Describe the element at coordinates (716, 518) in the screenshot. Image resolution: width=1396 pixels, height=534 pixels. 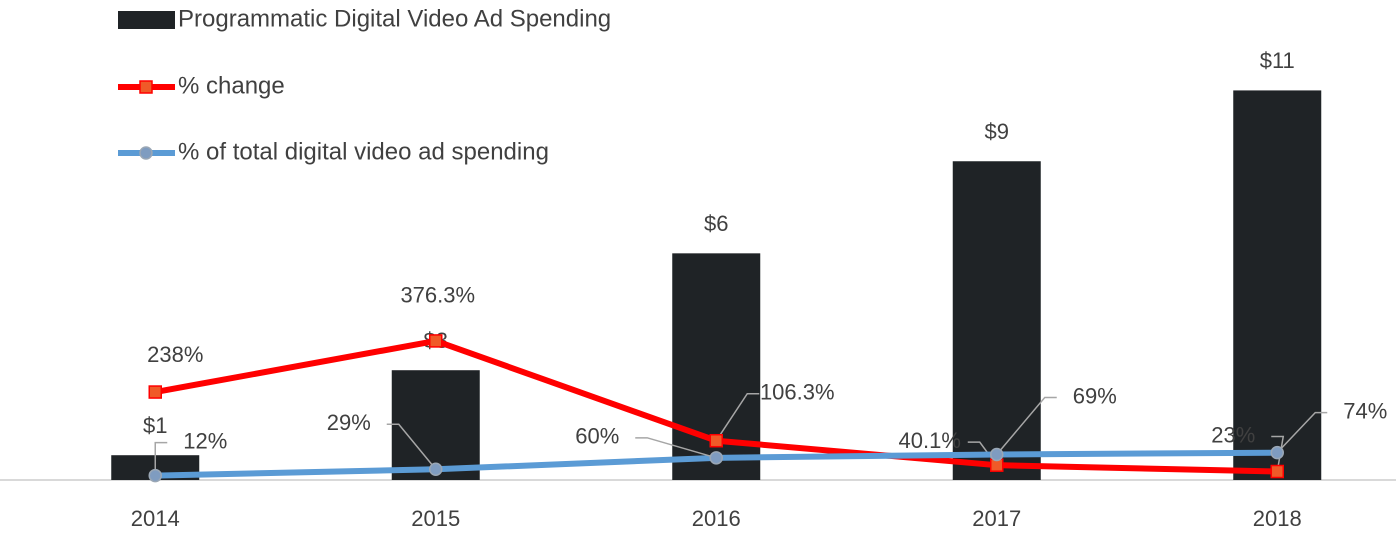
I see `x-tick-label: 2016` at that location.